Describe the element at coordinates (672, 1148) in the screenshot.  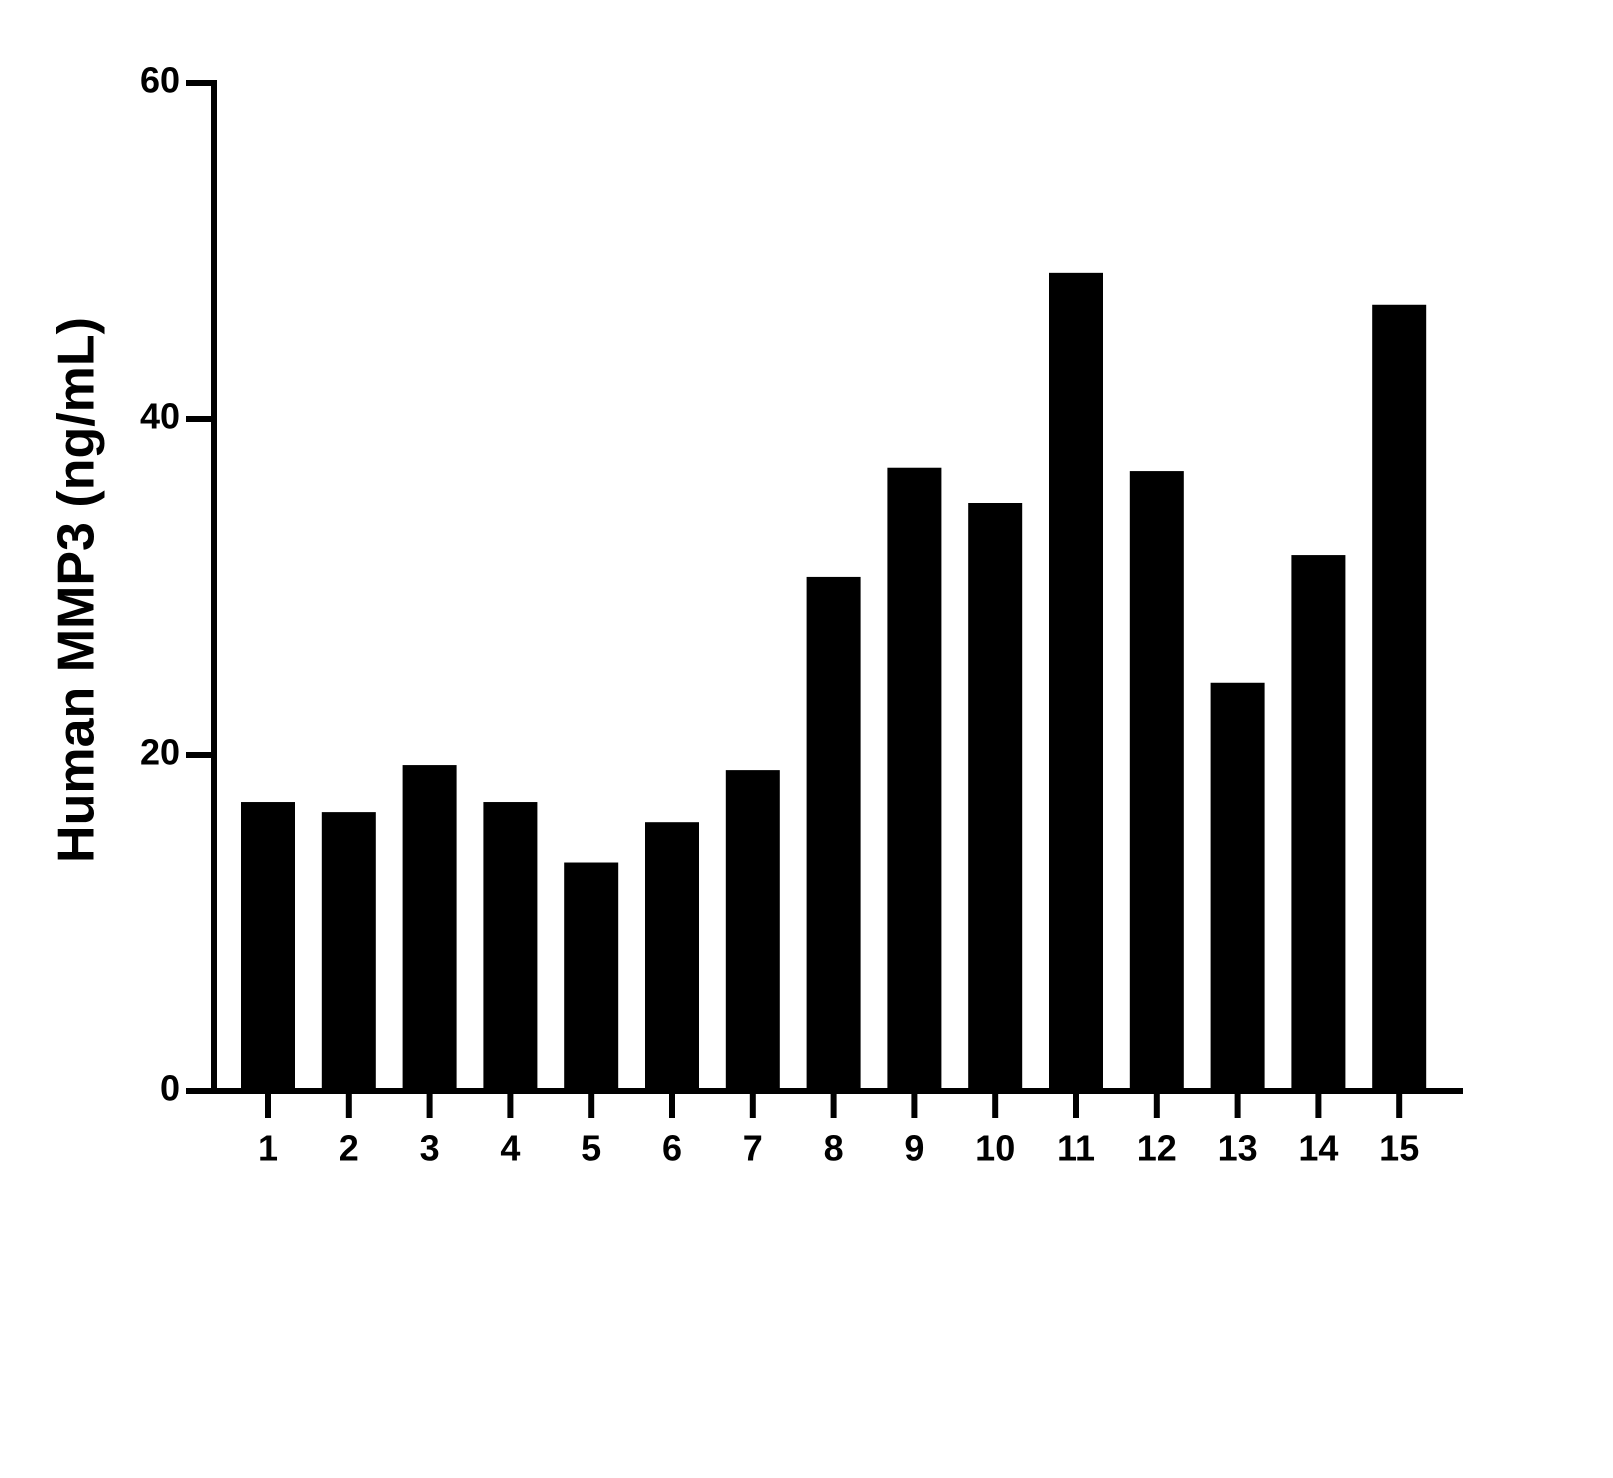
I see `x-tick-label: 6` at that location.